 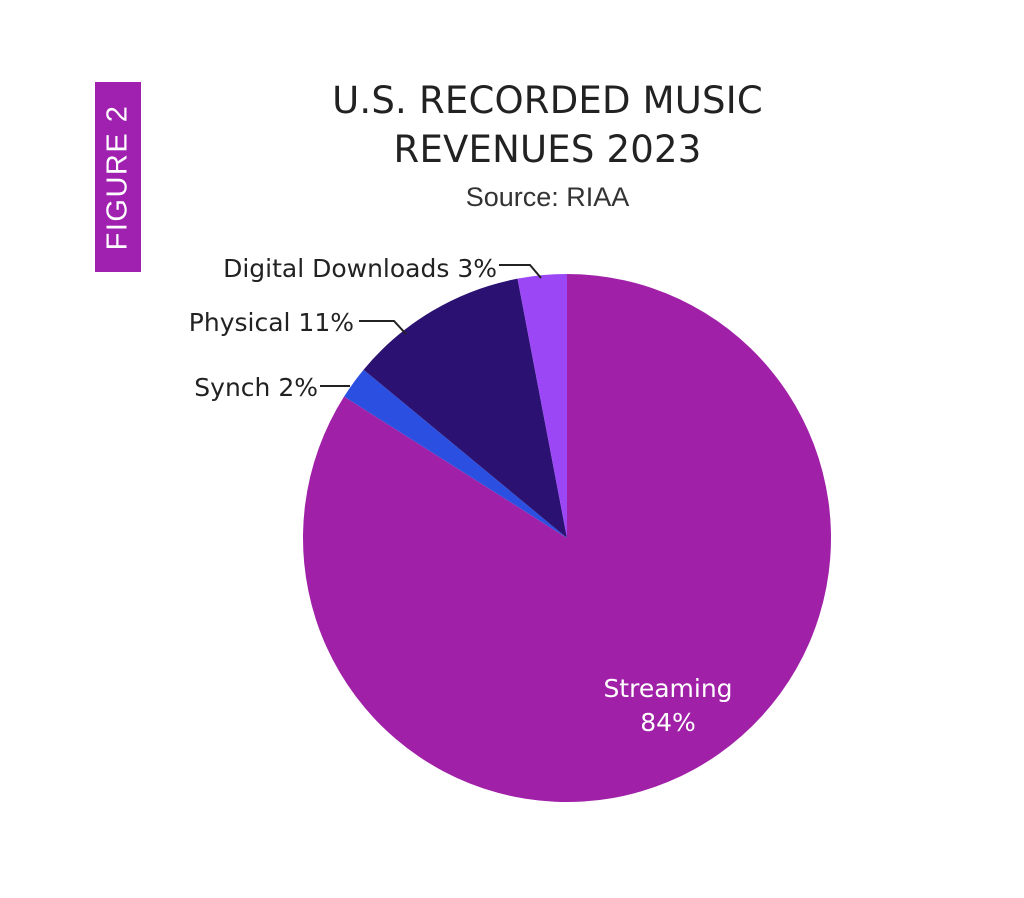 What do you see at coordinates (118, 177) in the screenshot?
I see `figure-tab: FIGURE 2` at bounding box center [118, 177].